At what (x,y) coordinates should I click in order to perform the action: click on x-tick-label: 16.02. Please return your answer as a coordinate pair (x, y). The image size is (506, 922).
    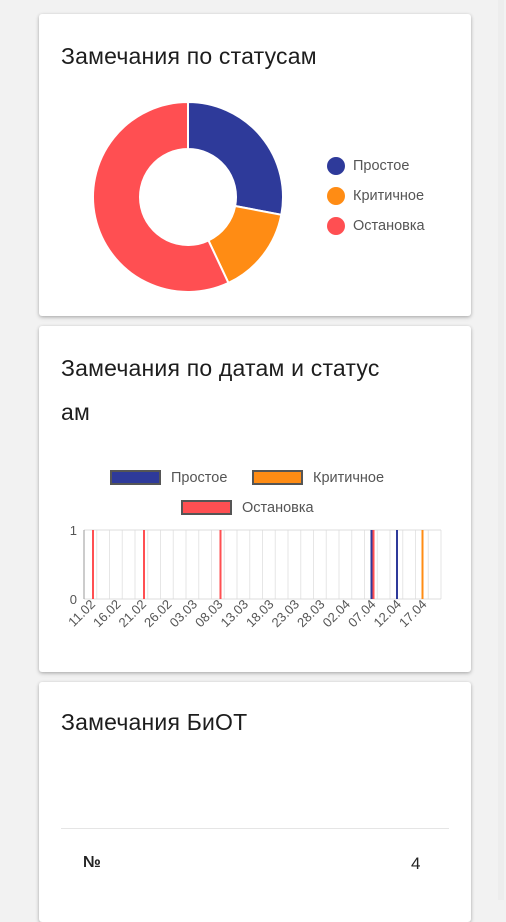
    Looking at the image, I should click on (107, 614).